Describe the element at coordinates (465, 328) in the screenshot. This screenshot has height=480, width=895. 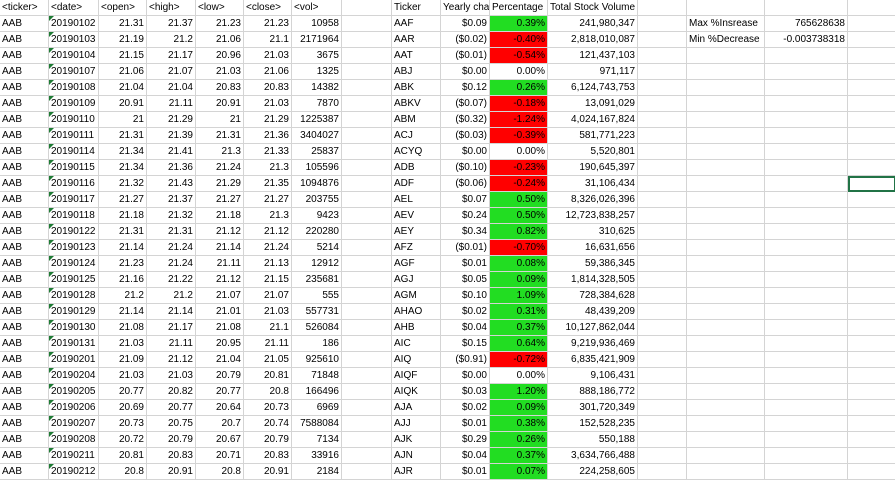
I see `cell-yearly-change: $0.04` at that location.